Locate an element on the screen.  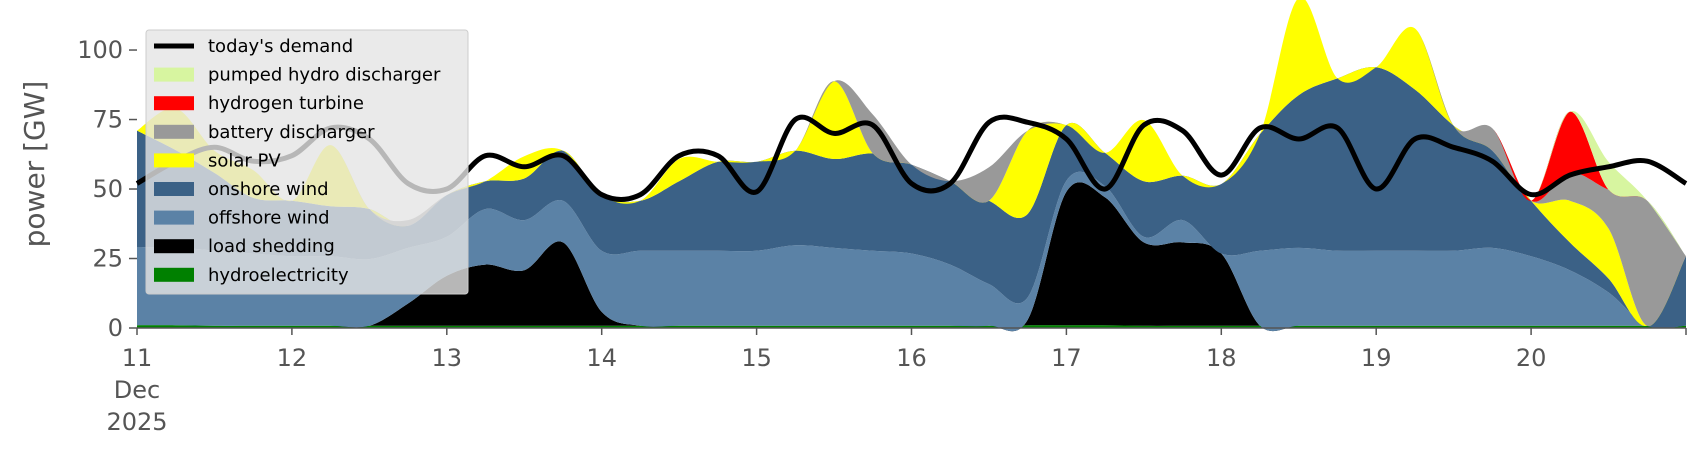
x-tick-label: 15 is located at coordinates (756, 358).